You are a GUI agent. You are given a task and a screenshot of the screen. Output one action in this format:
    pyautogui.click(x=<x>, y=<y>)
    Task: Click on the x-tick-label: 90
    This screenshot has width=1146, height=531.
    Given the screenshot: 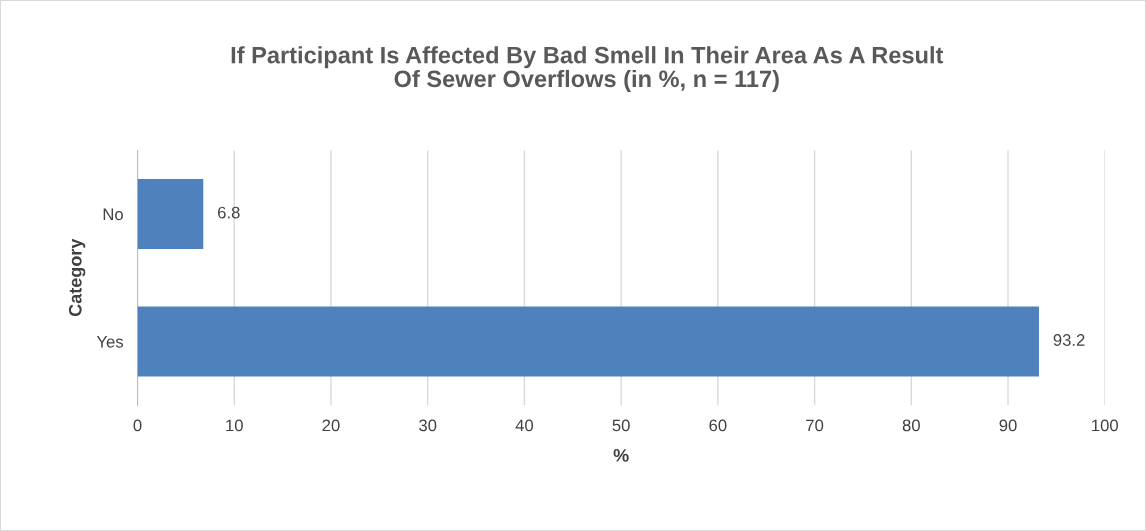 What is the action you would take?
    pyautogui.click(x=1008, y=425)
    